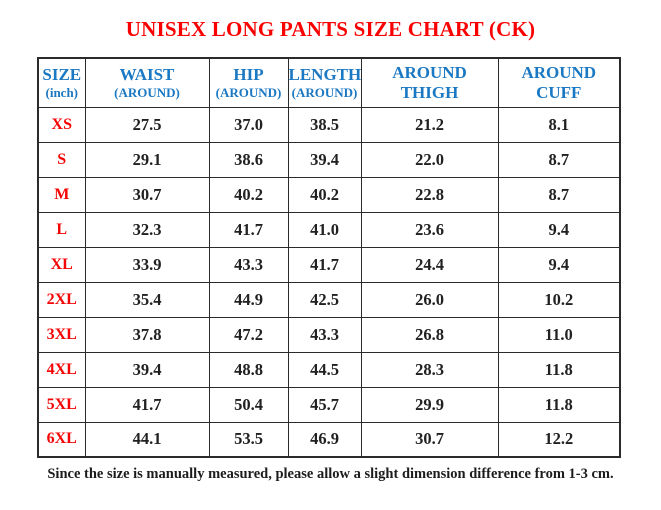  Describe the element at coordinates (429, 334) in the screenshot. I see `thigh-cell: 26.8` at that location.